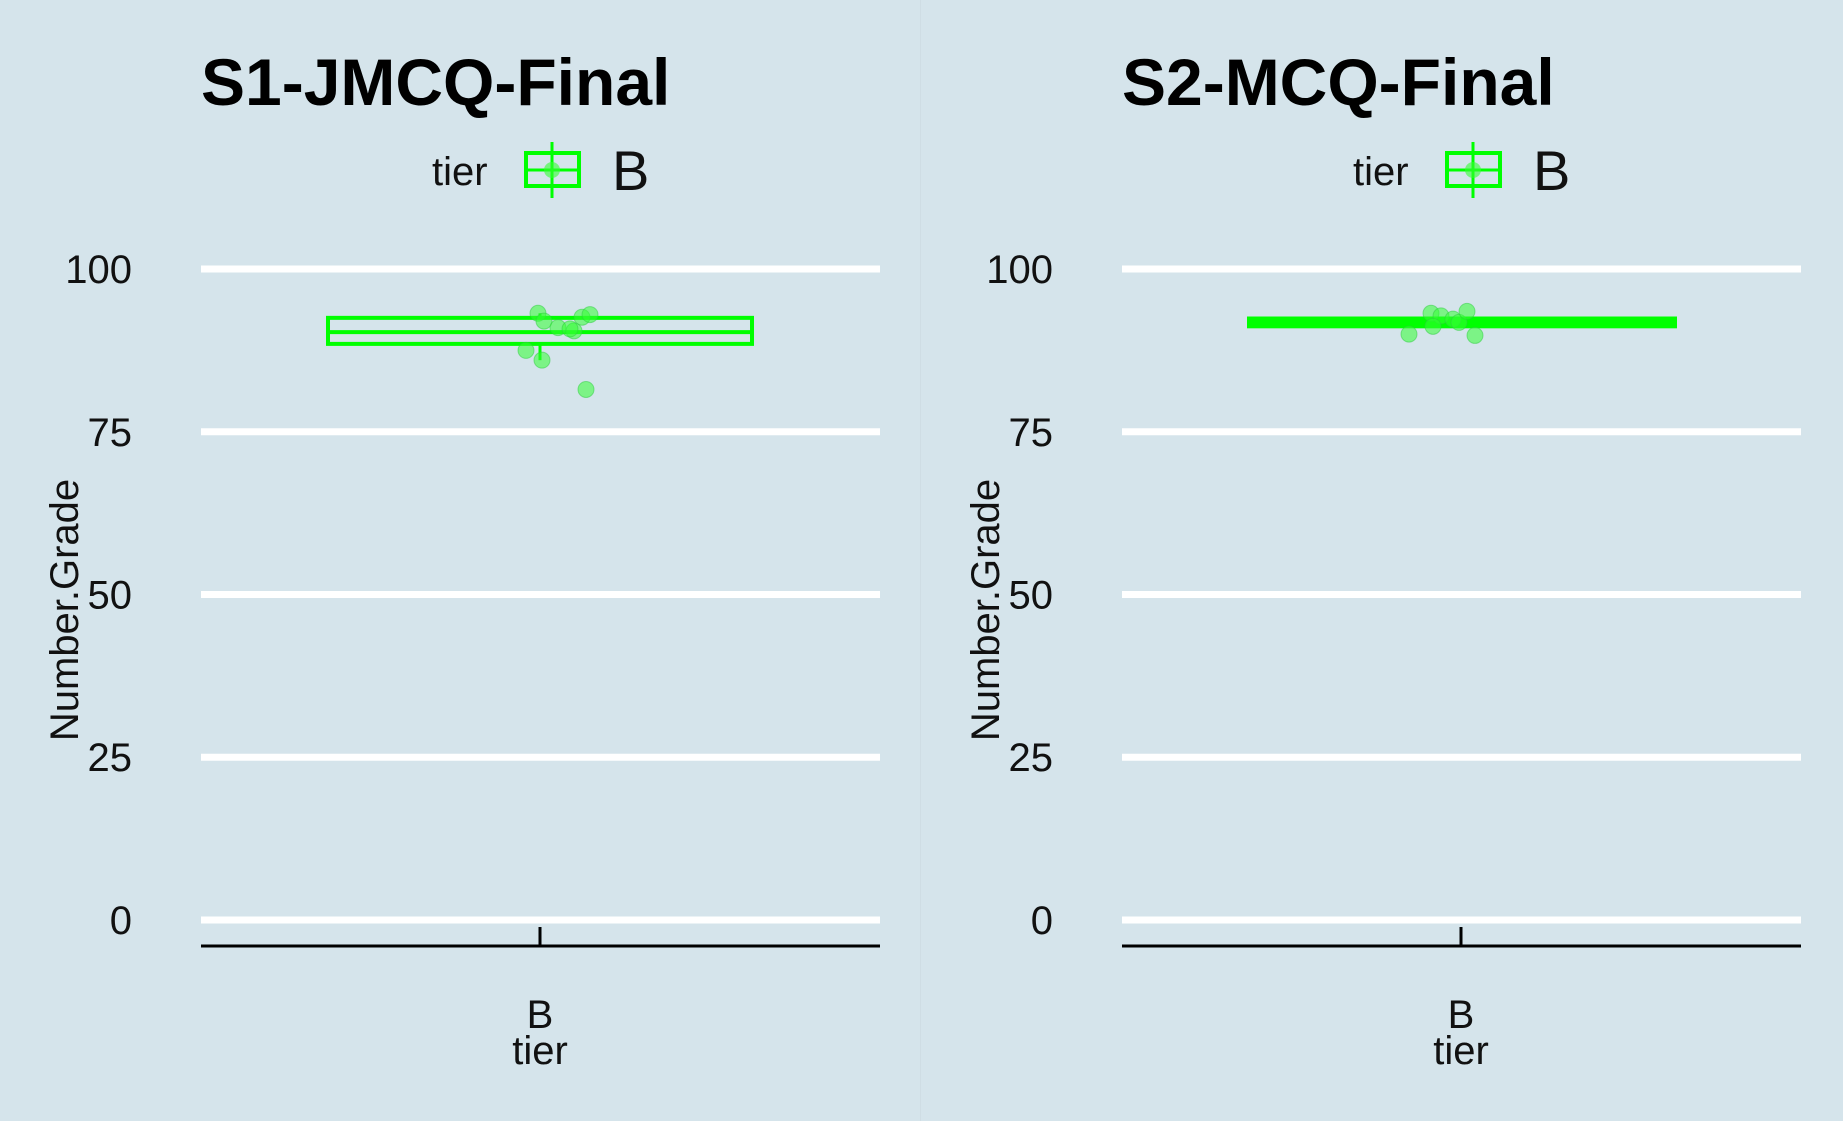 The width and height of the screenshot is (1843, 1121). What do you see at coordinates (1338, 82) in the screenshot?
I see `chart-title: S2-MCQ-Final` at bounding box center [1338, 82].